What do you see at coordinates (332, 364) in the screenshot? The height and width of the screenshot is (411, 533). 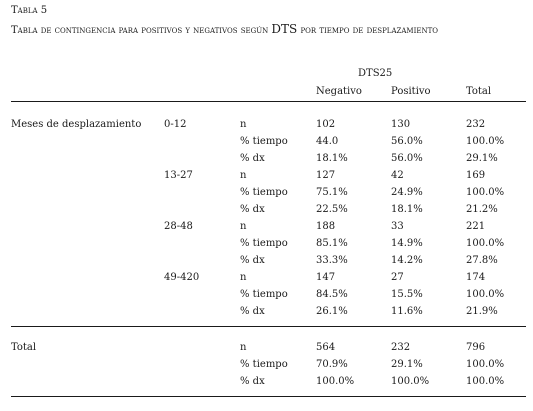 I see `cell-negativo: 70.9%` at bounding box center [332, 364].